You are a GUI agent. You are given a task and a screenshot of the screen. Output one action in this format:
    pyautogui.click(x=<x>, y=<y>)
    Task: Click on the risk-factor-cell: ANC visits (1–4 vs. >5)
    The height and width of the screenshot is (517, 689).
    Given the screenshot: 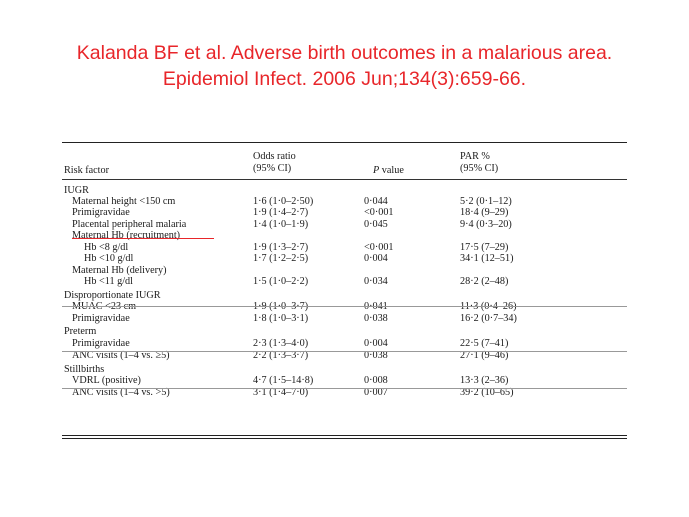 What is the action you would take?
    pyautogui.click(x=121, y=392)
    